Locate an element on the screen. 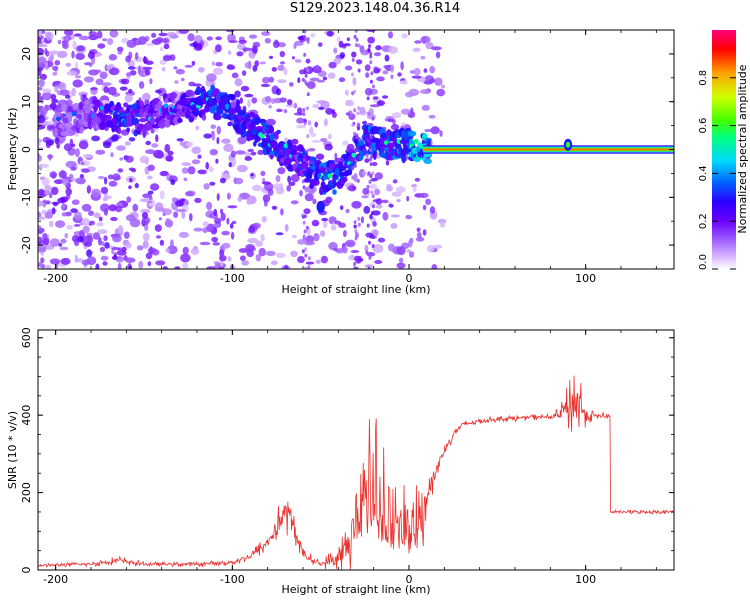 The height and width of the screenshot is (600, 750). y-tick-label: 200 is located at coordinates (26, 492).